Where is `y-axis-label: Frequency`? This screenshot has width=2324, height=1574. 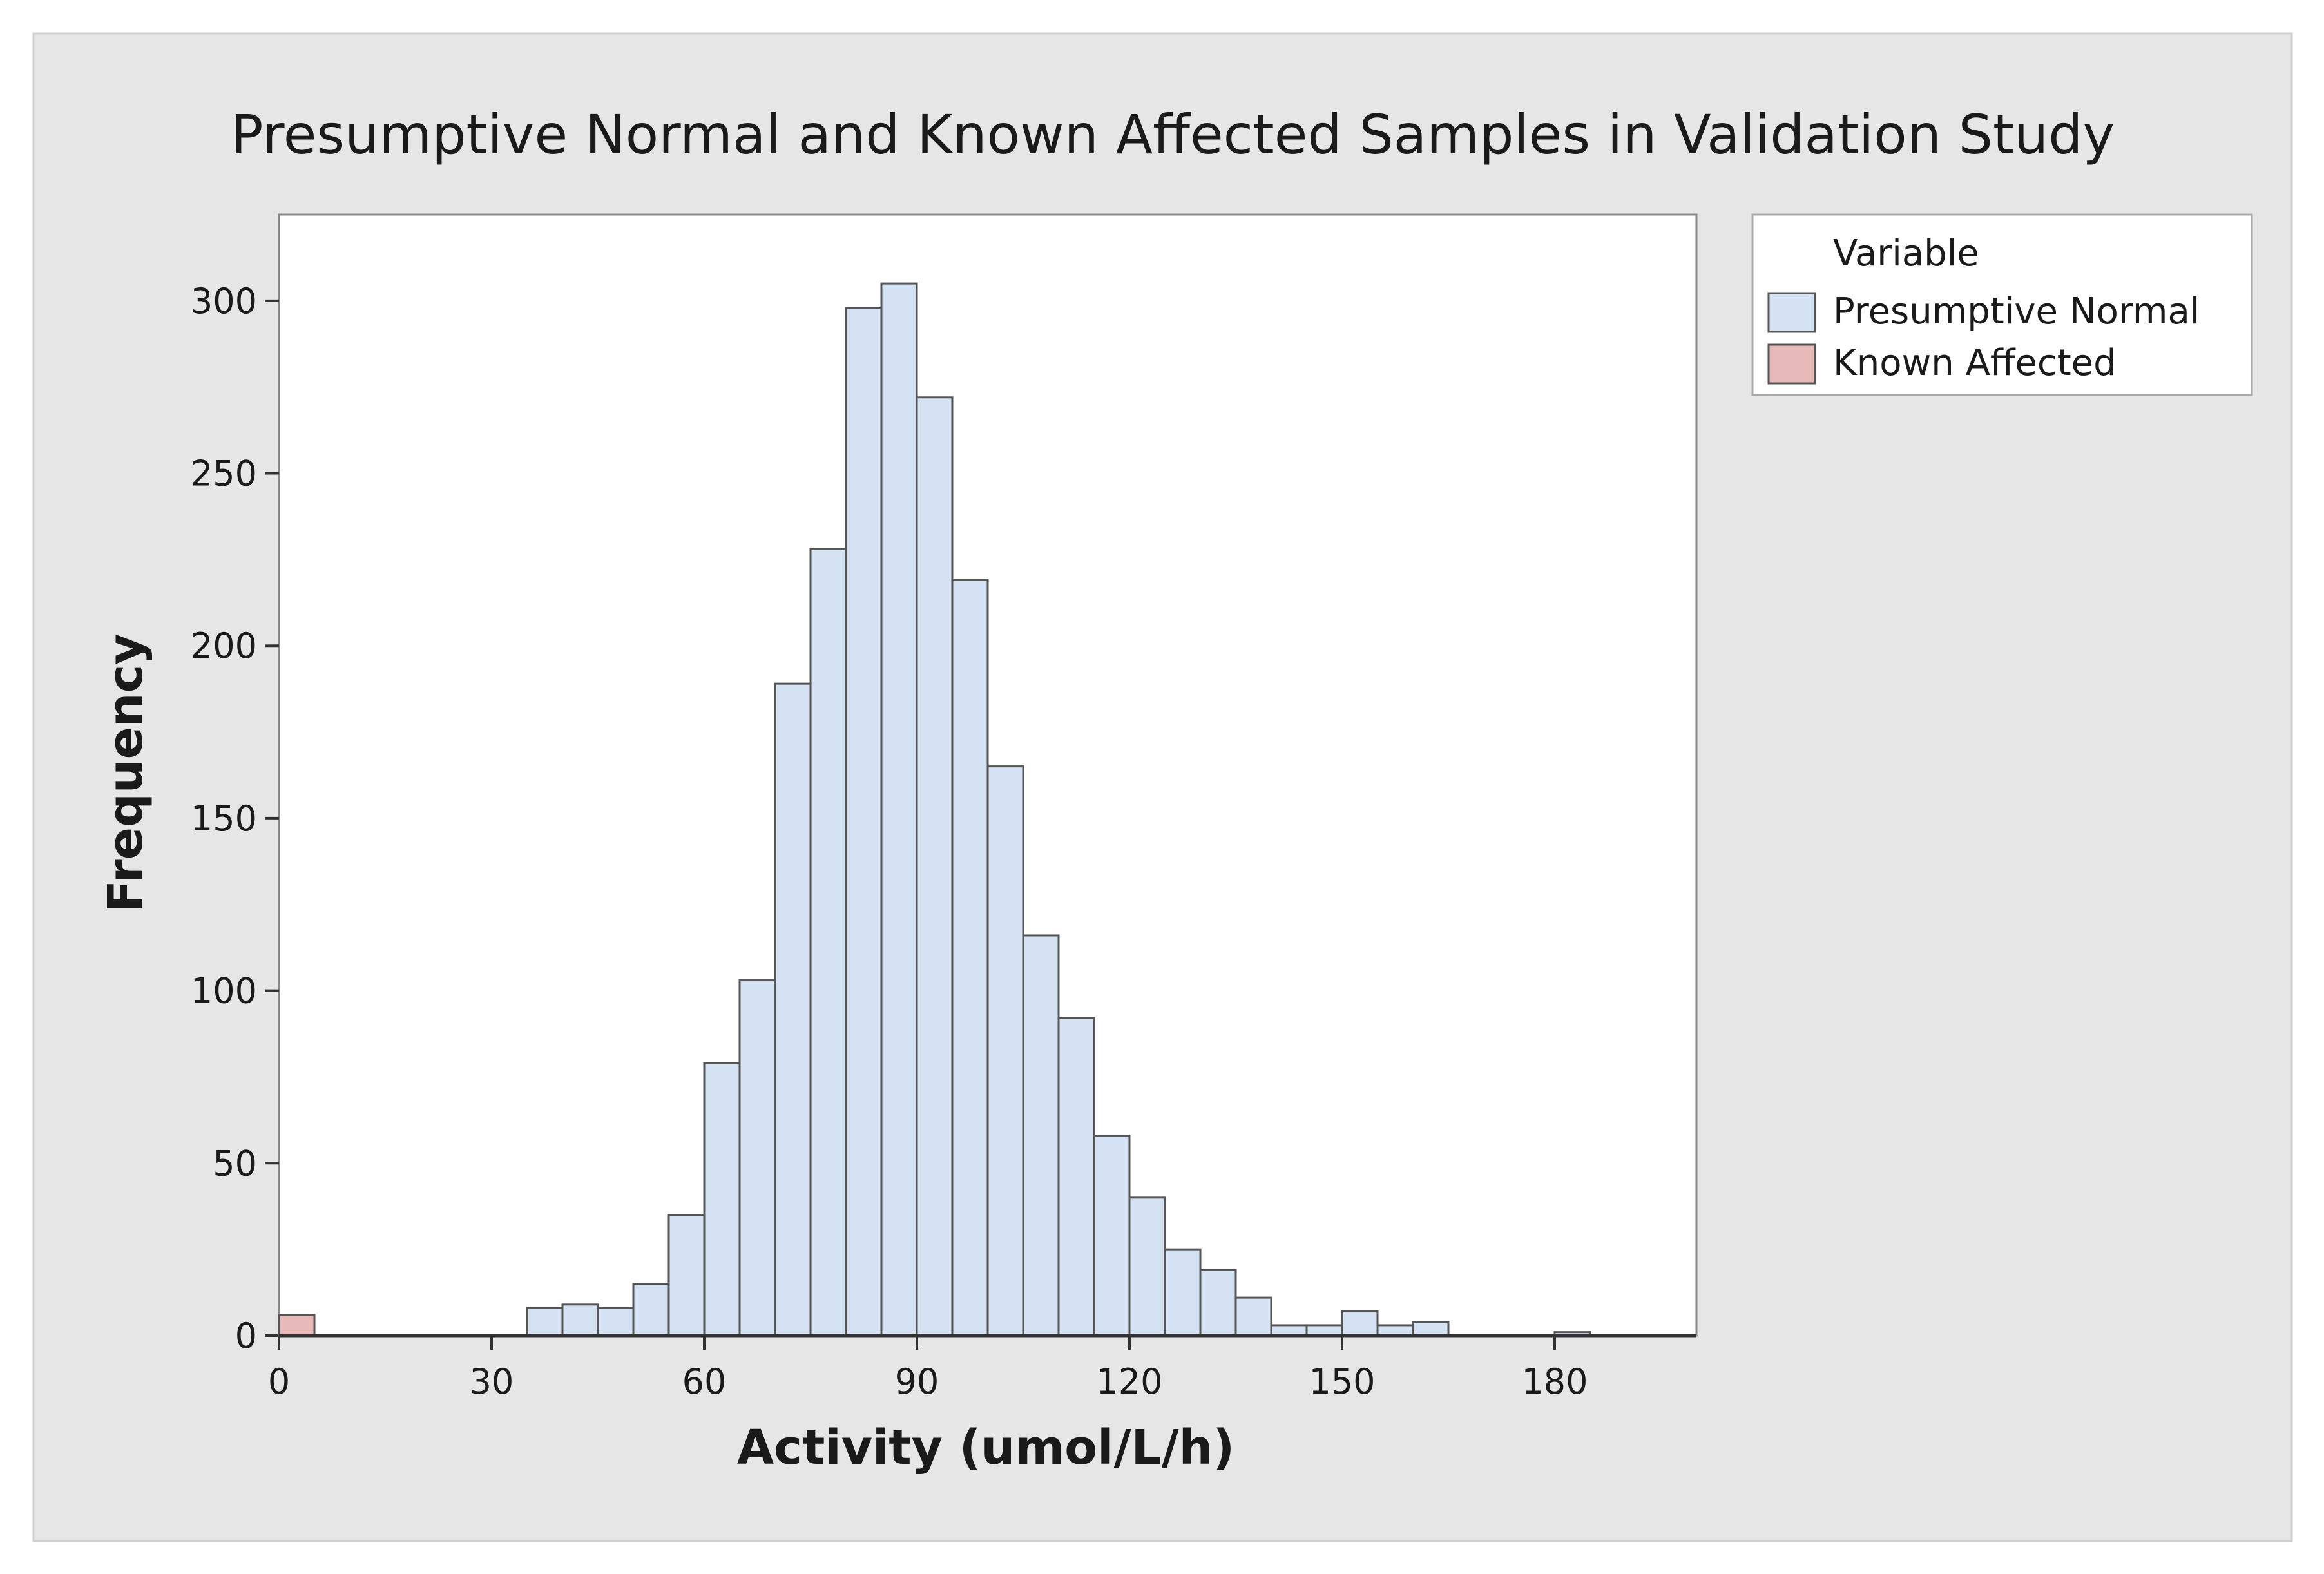
y-axis-label: Frequency is located at coordinates (125, 772).